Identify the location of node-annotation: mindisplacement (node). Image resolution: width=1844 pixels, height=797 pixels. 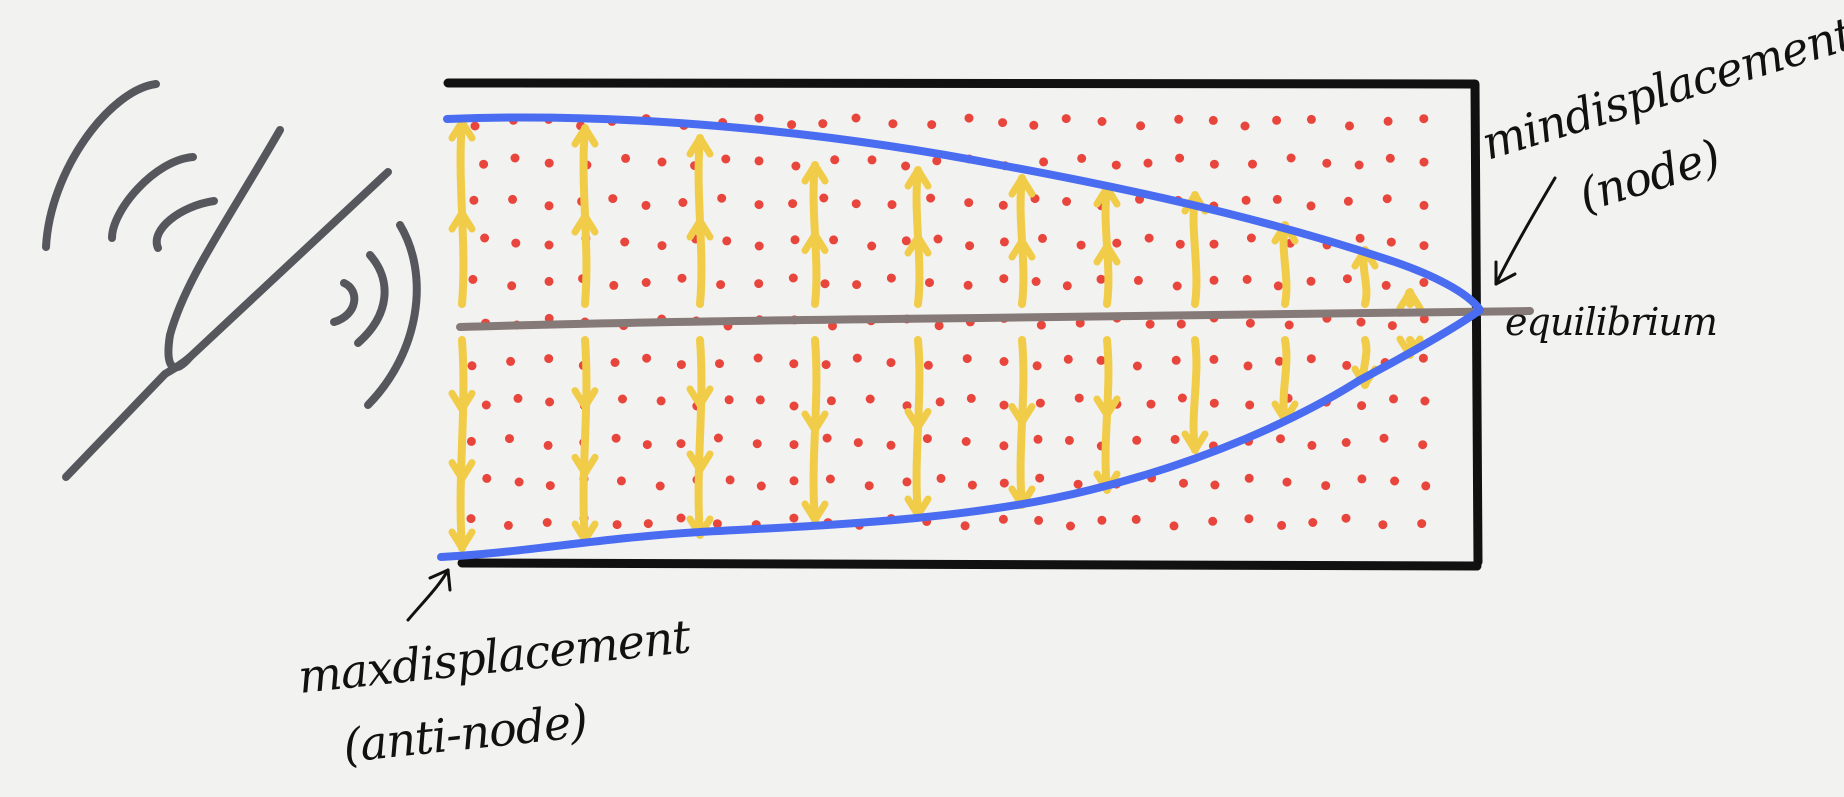
(1659, 146).